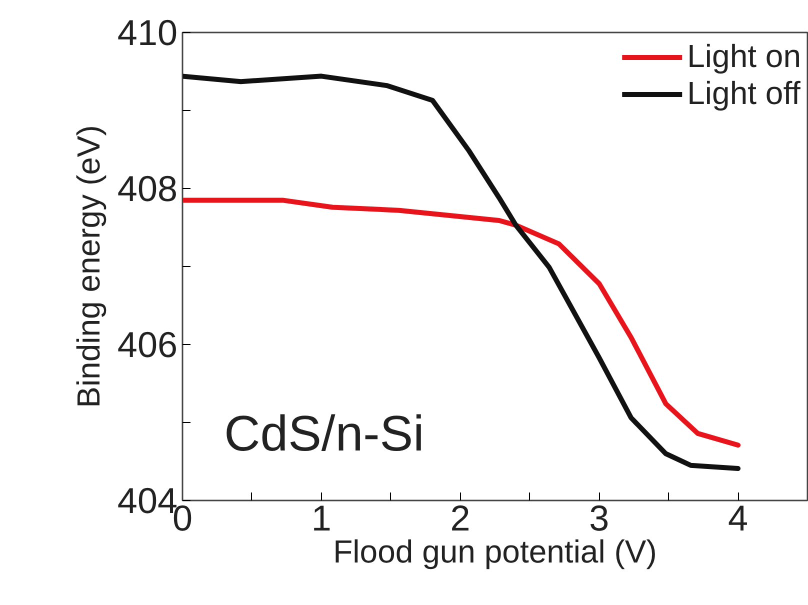 This screenshot has width=808, height=605. Describe the element at coordinates (744, 56) in the screenshot. I see `legend-label: Light on` at that location.